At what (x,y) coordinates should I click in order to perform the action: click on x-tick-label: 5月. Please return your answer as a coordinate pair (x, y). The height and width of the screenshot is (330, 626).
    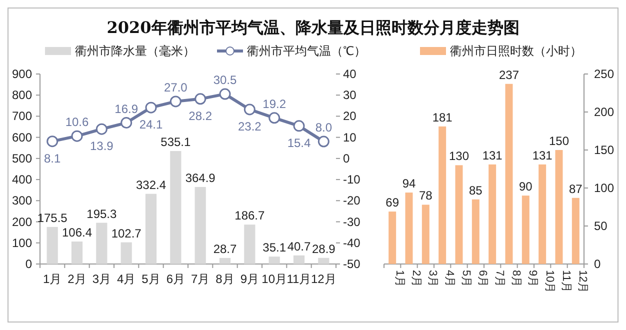
    Looking at the image, I should click on (151, 279).